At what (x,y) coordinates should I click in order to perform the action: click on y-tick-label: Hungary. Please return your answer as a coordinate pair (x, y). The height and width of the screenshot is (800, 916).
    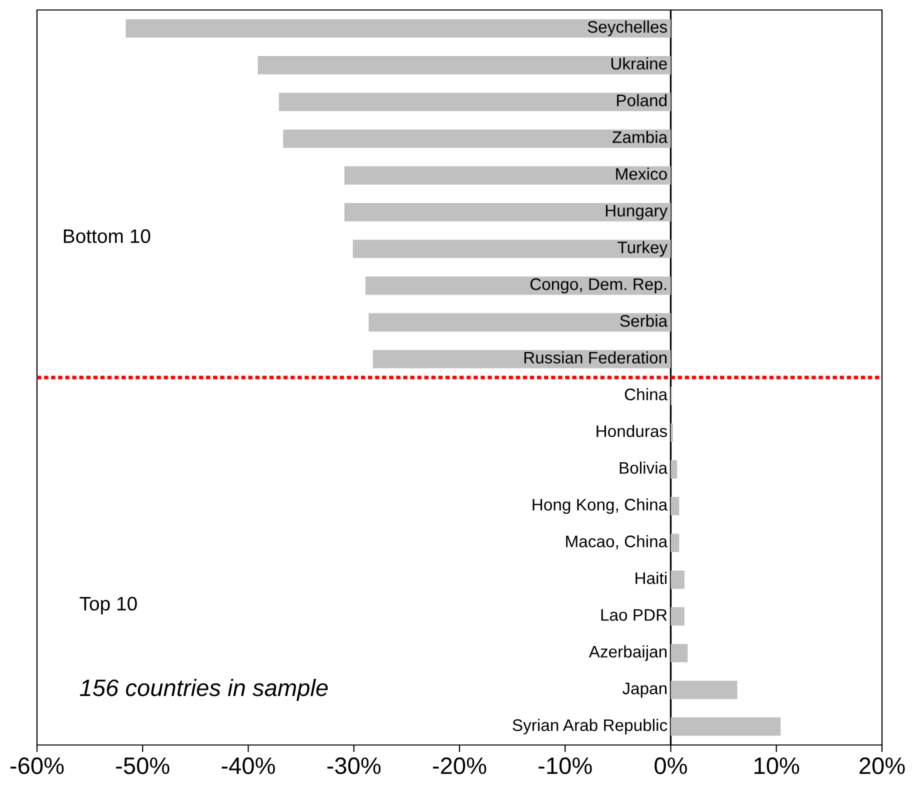
    Looking at the image, I should click on (637, 212).